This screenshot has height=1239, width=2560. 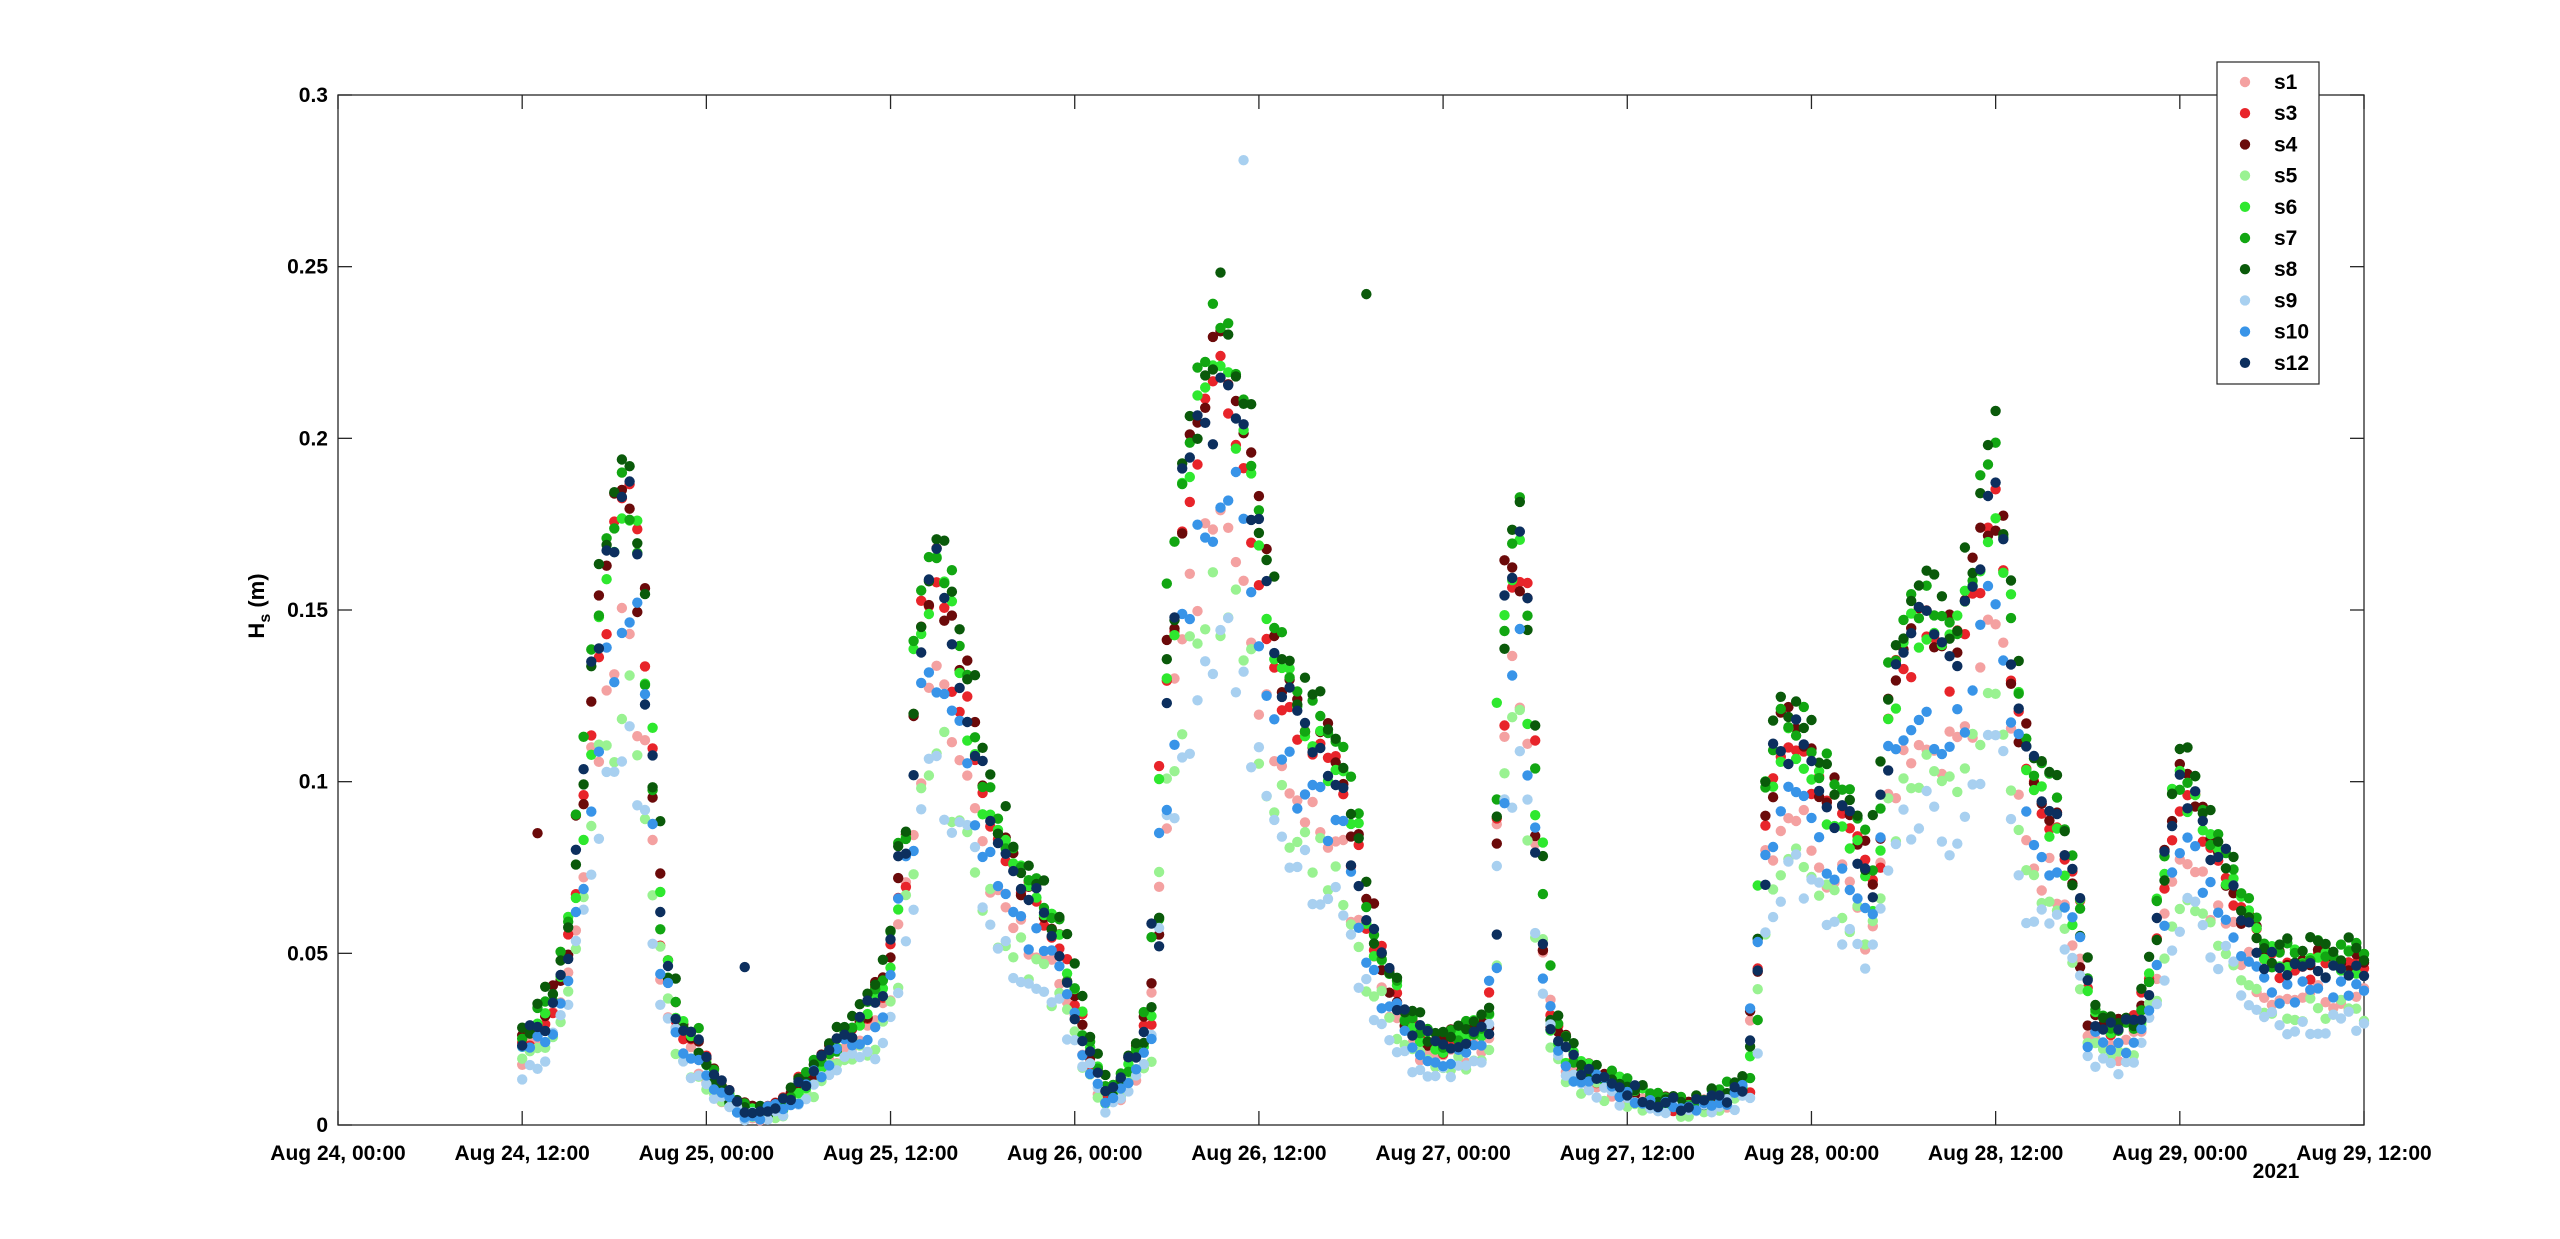 What do you see at coordinates (521, 1153) in the screenshot?
I see `x-tick-label: Aug 24, 12:00` at bounding box center [521, 1153].